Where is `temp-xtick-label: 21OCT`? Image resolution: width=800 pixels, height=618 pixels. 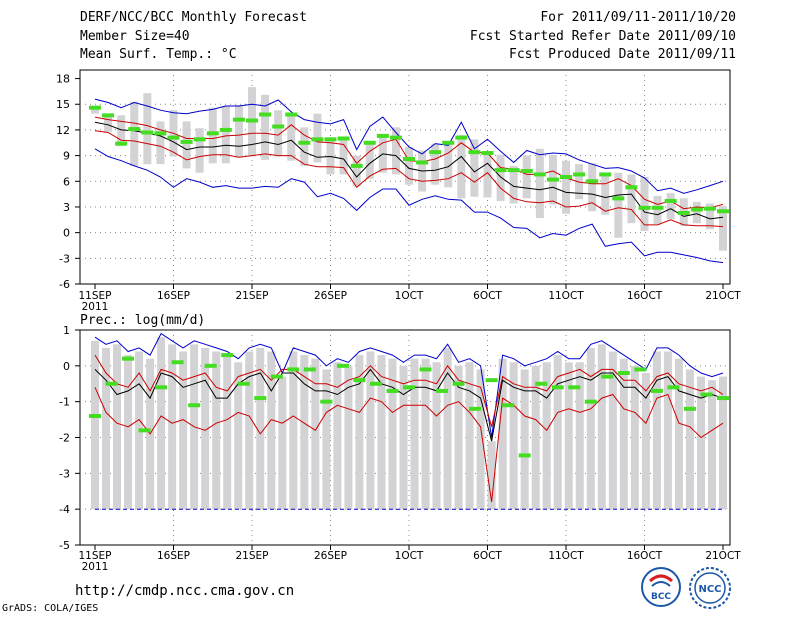
temp-xtick-label: 21OCT is located at coordinates (723, 296).